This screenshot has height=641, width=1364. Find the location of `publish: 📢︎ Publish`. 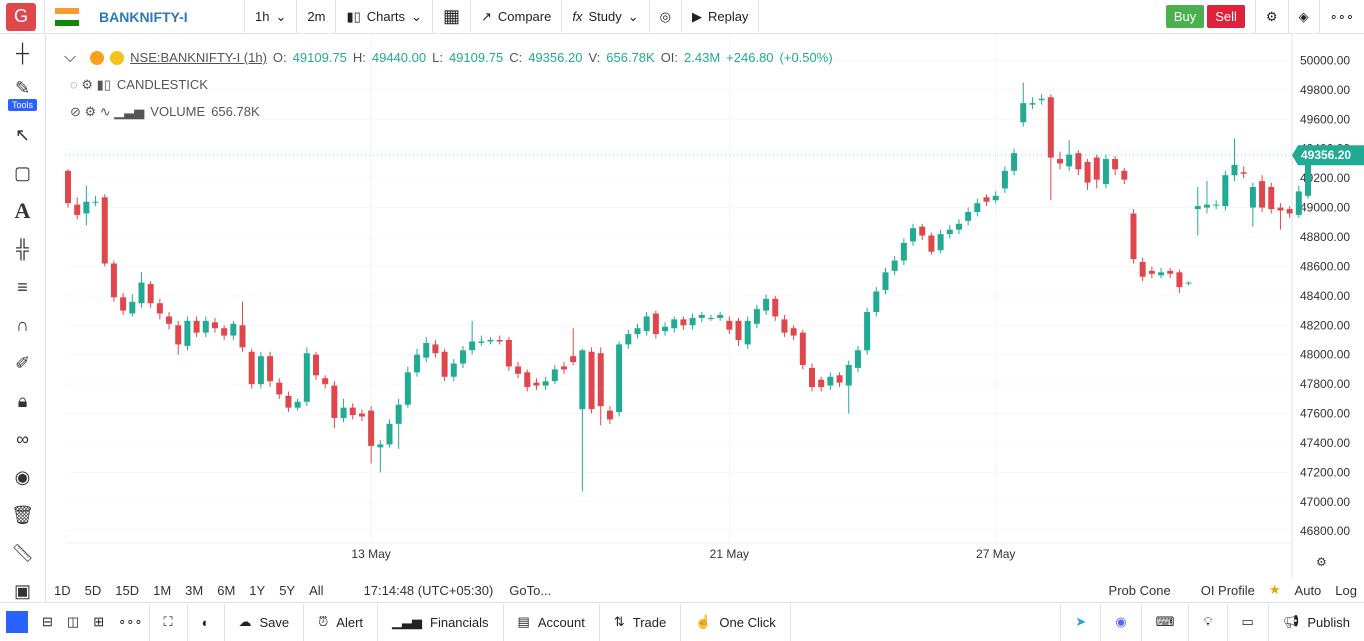

publish: 📢︎ Publish is located at coordinates (1316, 622).